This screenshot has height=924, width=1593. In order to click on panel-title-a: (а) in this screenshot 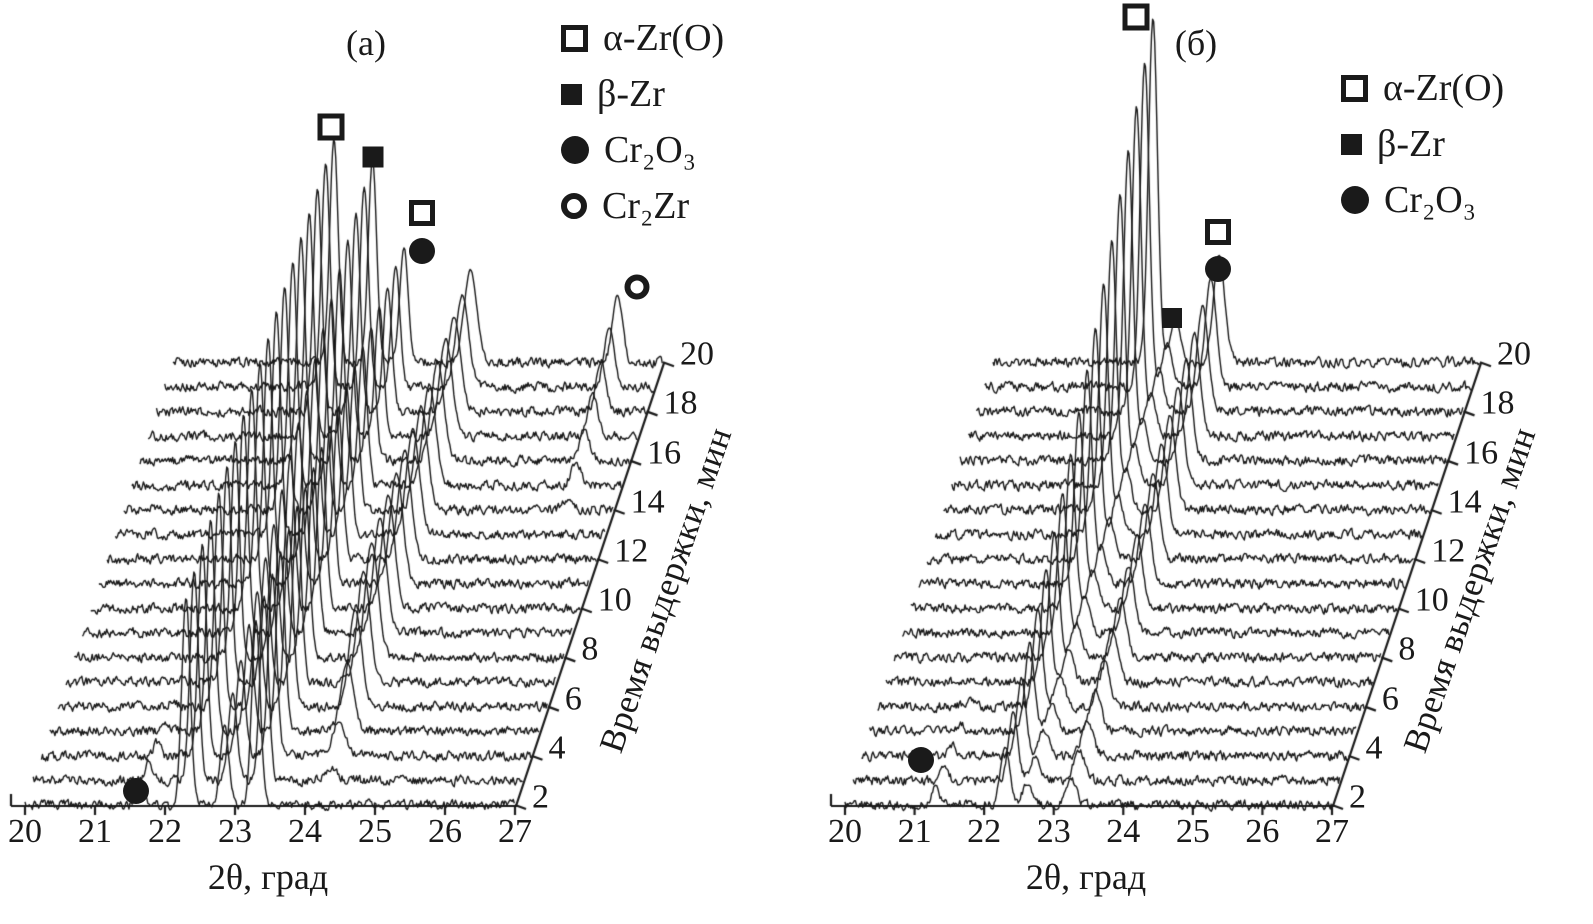, I will do `click(366, 43)`.